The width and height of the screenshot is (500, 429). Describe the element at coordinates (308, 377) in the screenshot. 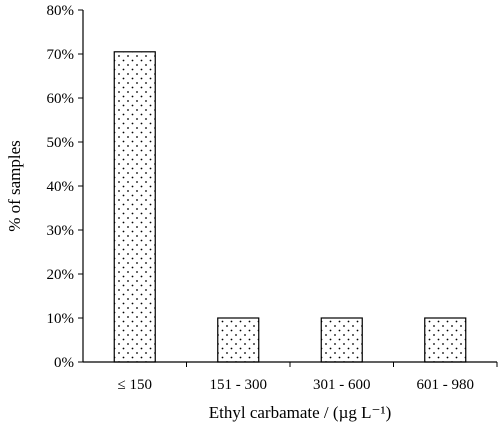

I see `x-axis-ticks: ≤ 150 151 - 300 301 - 600 601 - 980` at that location.